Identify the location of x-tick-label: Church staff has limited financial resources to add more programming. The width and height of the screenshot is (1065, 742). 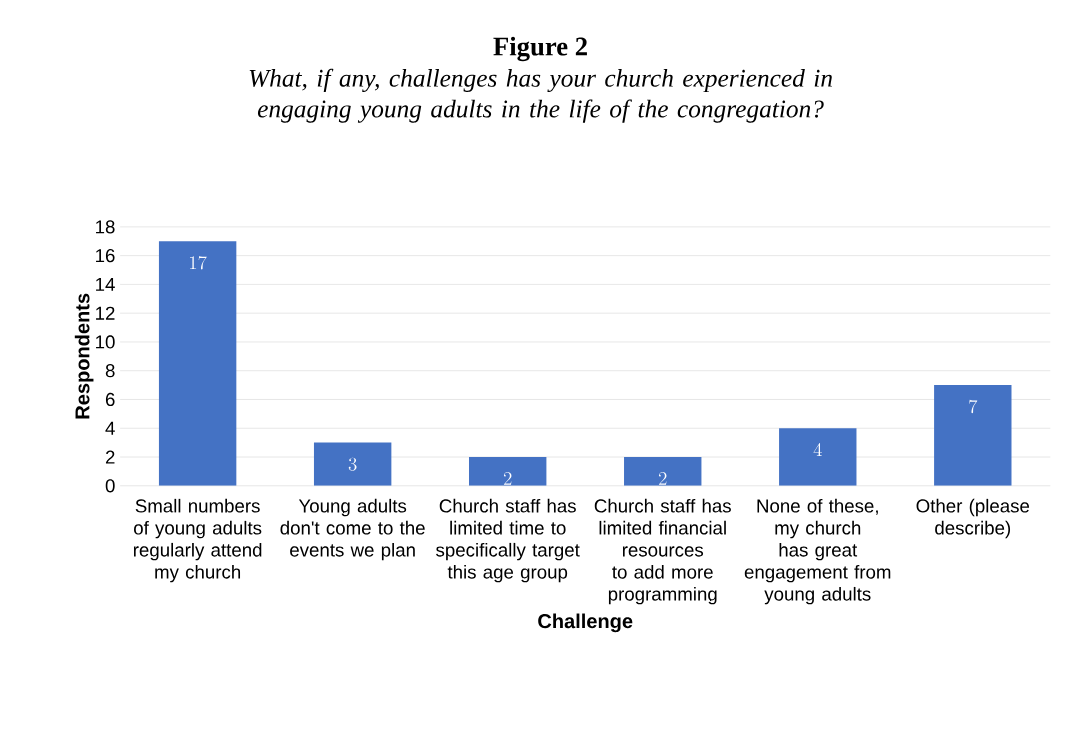
(662, 551).